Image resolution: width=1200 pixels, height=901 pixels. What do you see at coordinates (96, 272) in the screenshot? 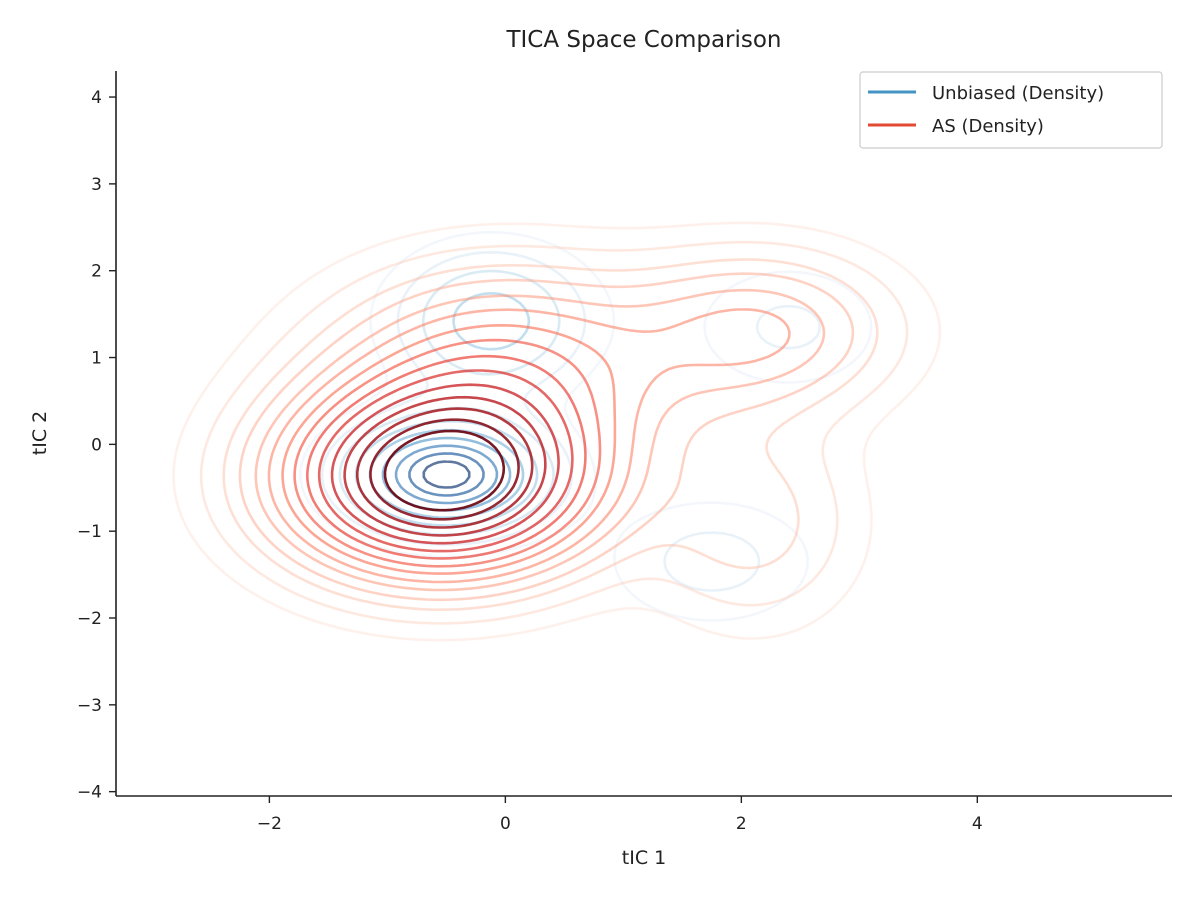
I see `y-tick-label: 2` at bounding box center [96, 272].